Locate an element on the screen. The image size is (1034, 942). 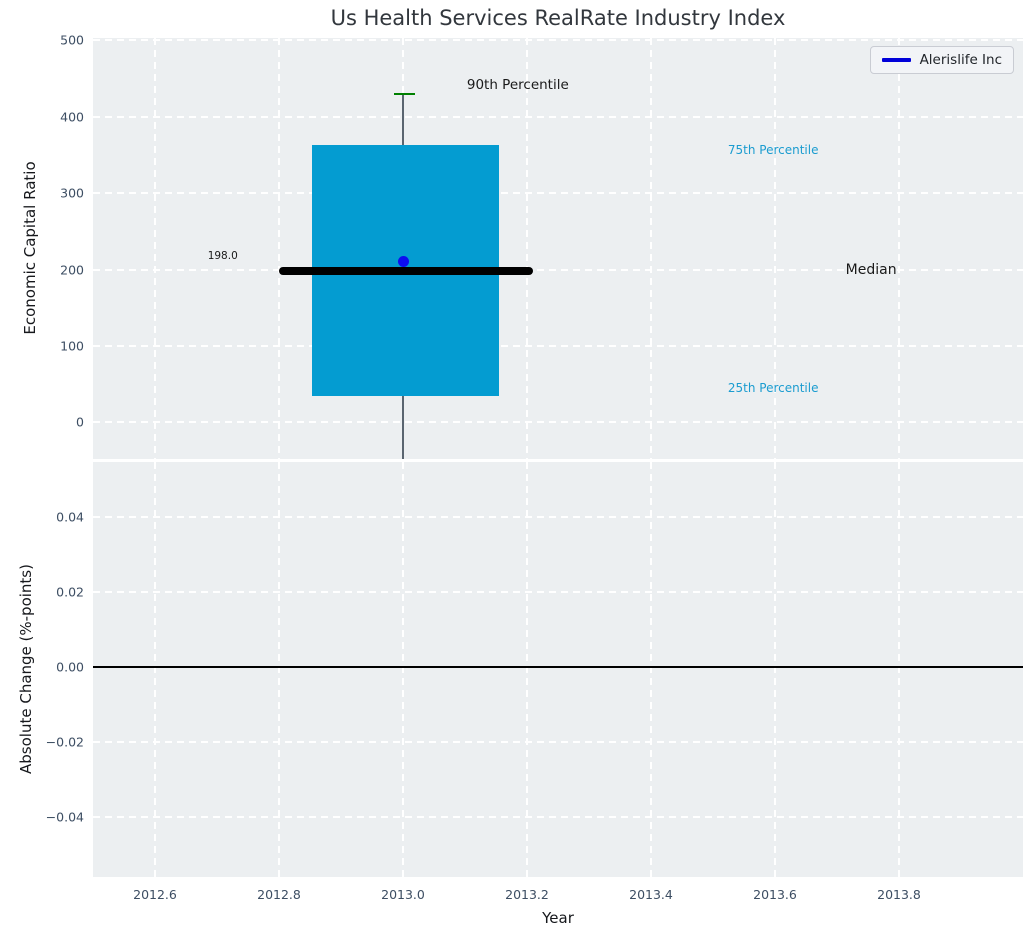
x-tick-label: 2012.6 is located at coordinates (155, 894).